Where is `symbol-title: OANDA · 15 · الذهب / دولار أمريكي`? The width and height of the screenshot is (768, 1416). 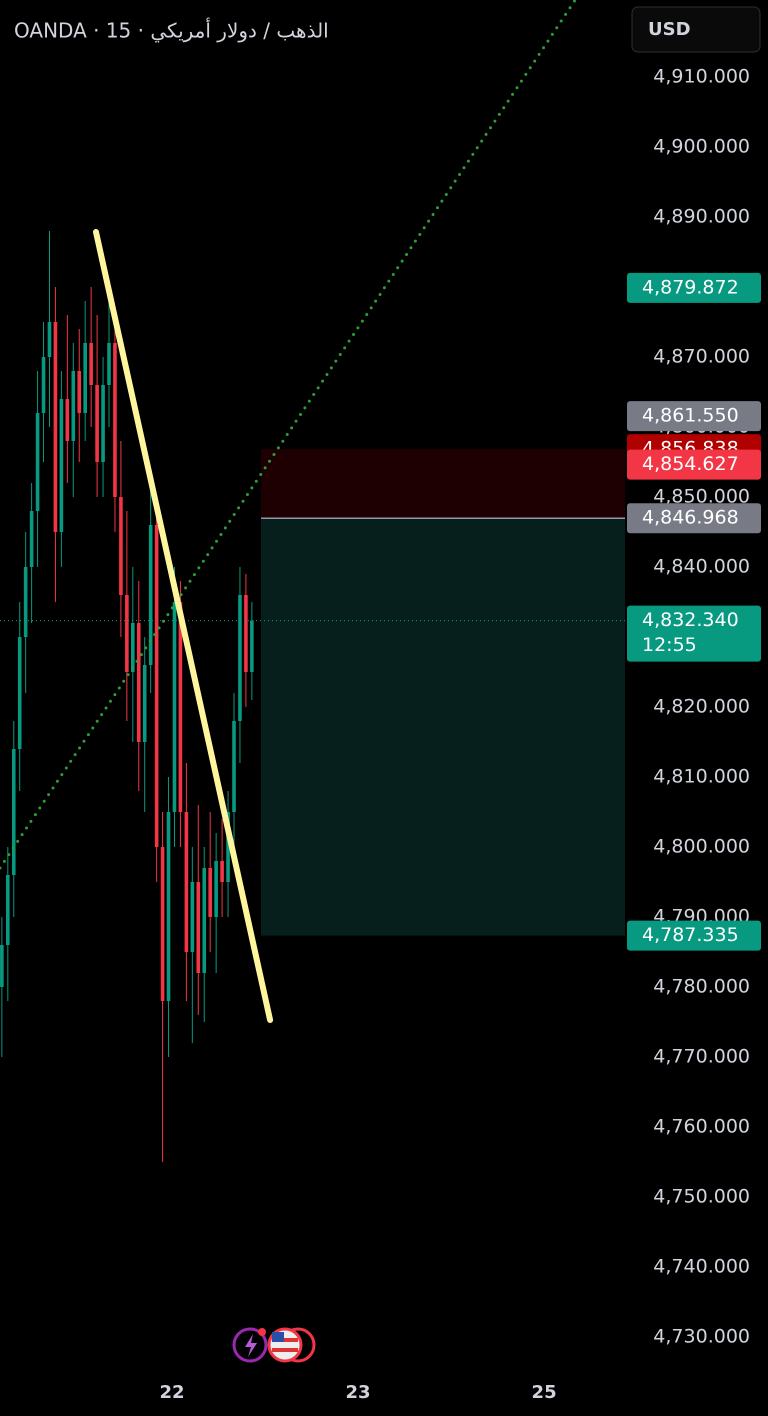
symbol-title: OANDA · 15 · الذهب / دولار أمريكي is located at coordinates (171, 31).